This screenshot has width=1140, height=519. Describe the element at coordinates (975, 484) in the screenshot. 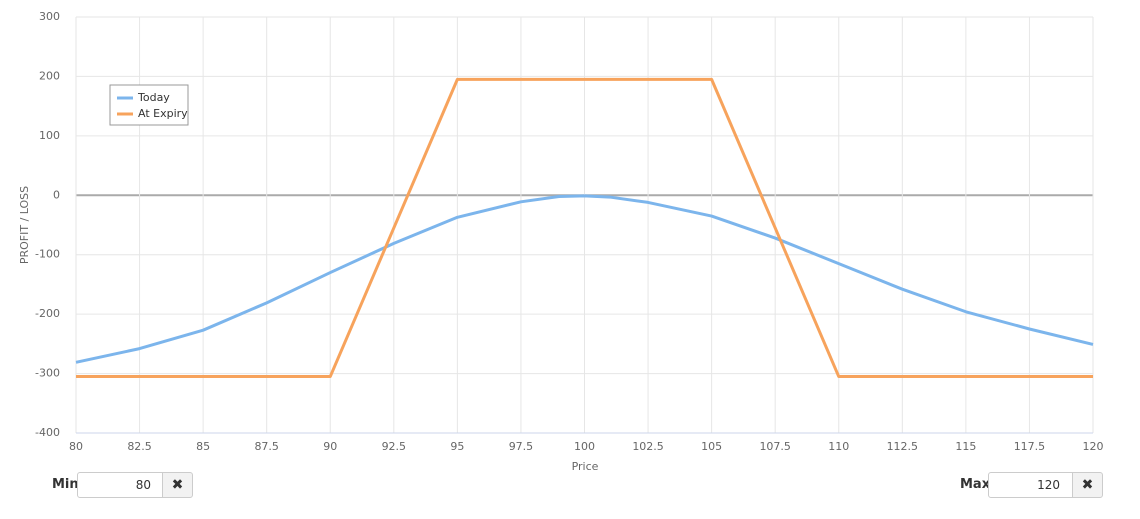

I see `max-label: Max` at that location.